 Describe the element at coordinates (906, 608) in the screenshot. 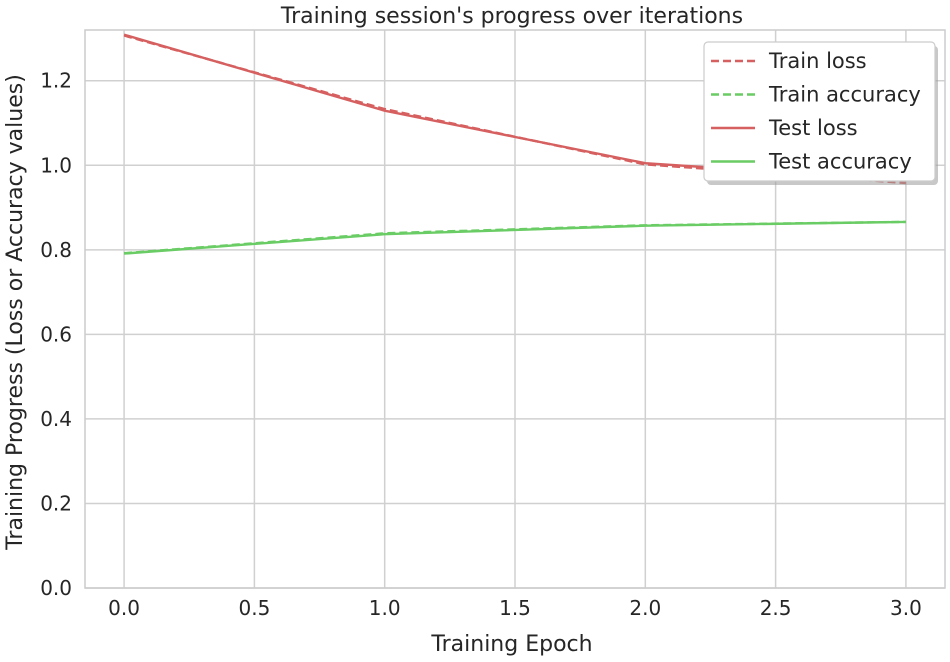

I see `x-tick-label: 3.0` at that location.